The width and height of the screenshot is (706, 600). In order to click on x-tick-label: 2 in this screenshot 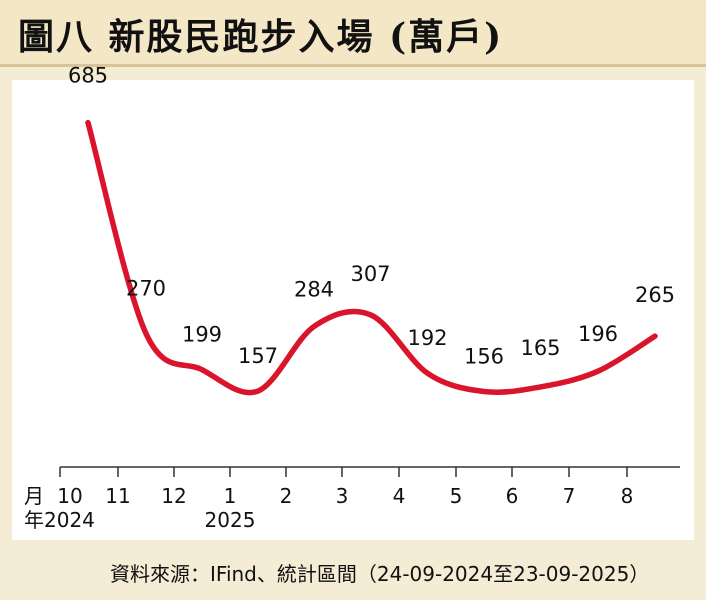, I will do `click(286, 496)`.